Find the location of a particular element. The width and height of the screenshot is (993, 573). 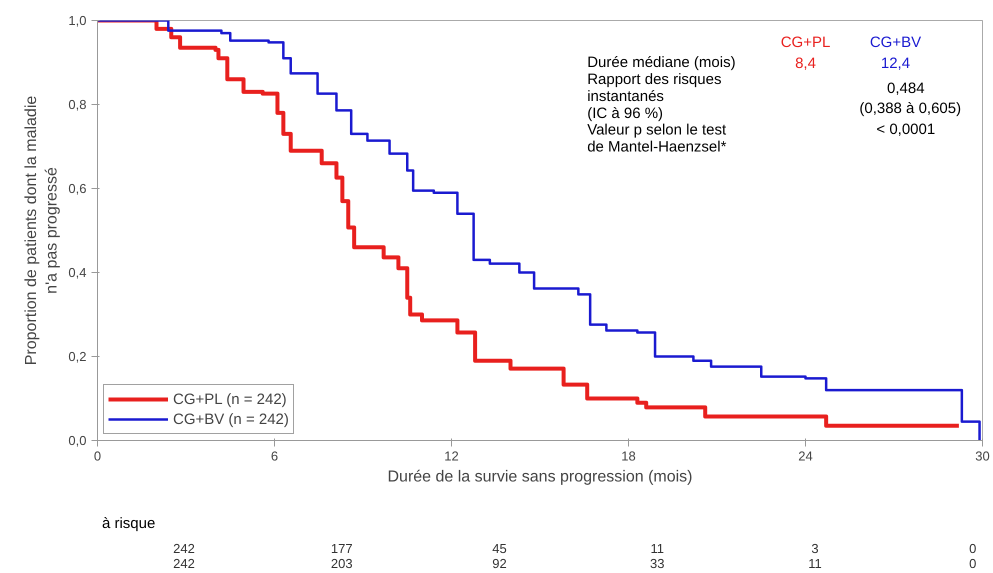

y-tick-label: 0,0 is located at coordinates (77, 440).